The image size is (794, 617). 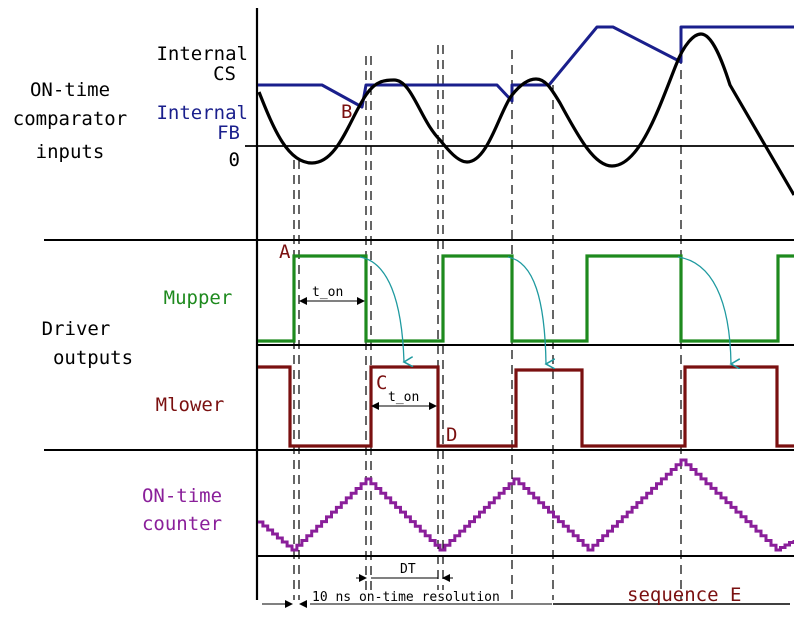 What do you see at coordinates (403, 397) in the screenshot?
I see `t-on-lower-label: t_on` at bounding box center [403, 397].